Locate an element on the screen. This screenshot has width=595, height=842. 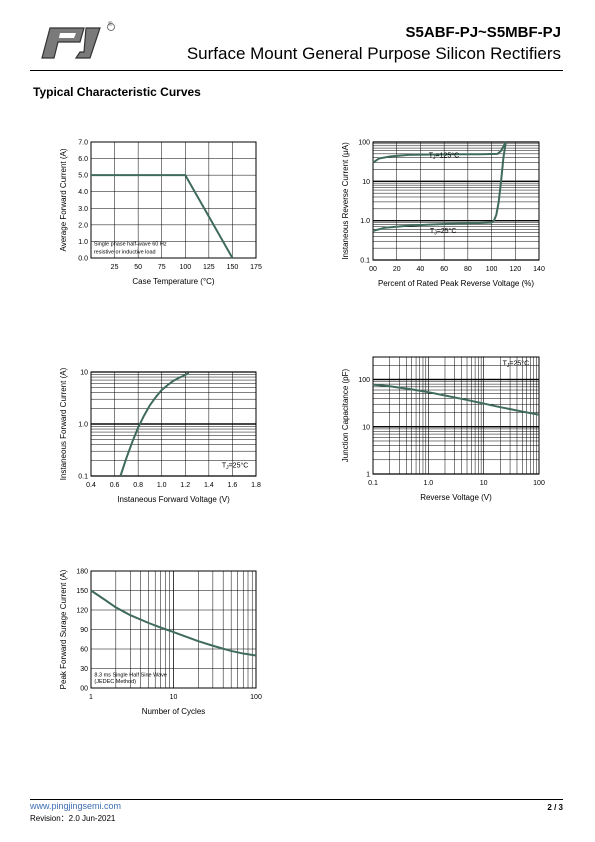
fig2-grid is located at coordinates (456, 201).